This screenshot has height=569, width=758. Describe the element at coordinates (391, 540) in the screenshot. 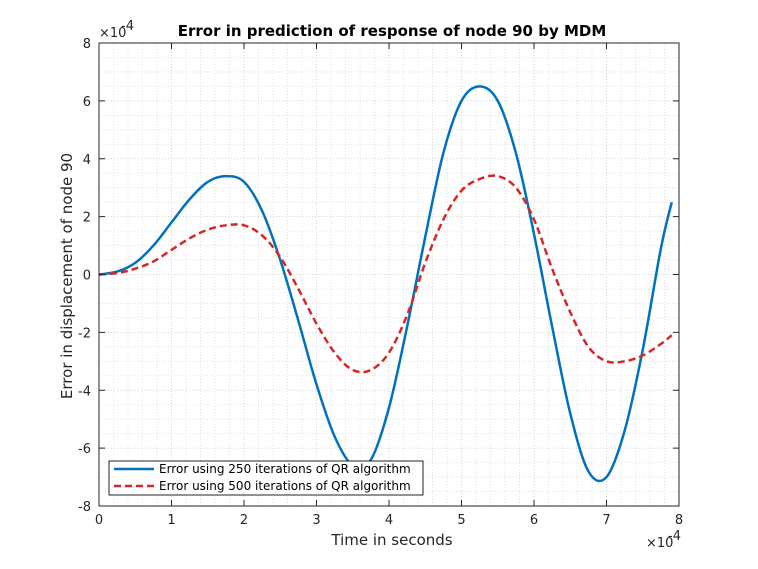

I see `x-axis-label: Time in seconds` at that location.